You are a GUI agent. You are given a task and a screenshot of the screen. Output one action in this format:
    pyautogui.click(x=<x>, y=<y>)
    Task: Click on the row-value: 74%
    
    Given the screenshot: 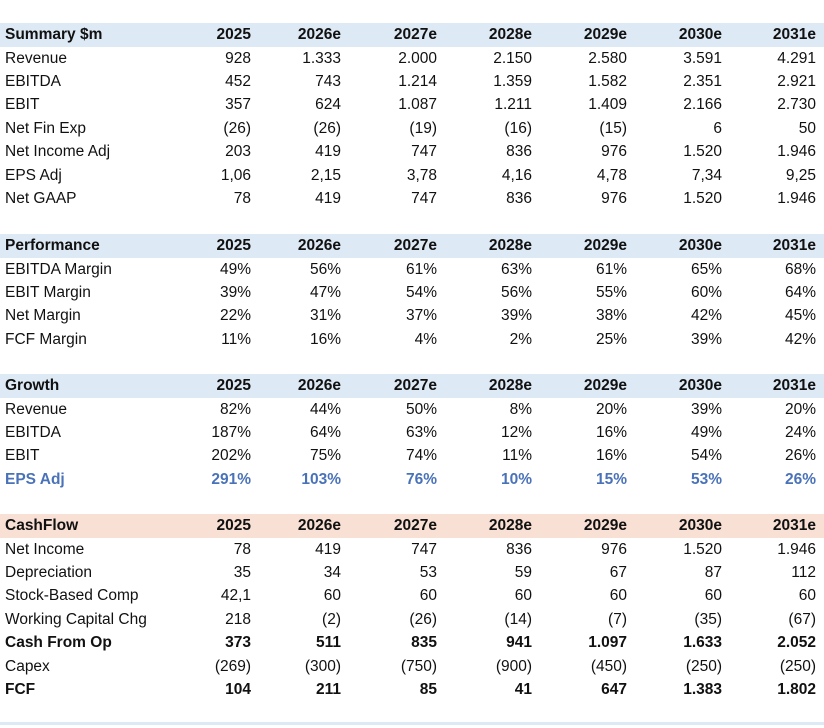 What is the action you would take?
    pyautogui.click(x=421, y=456)
    